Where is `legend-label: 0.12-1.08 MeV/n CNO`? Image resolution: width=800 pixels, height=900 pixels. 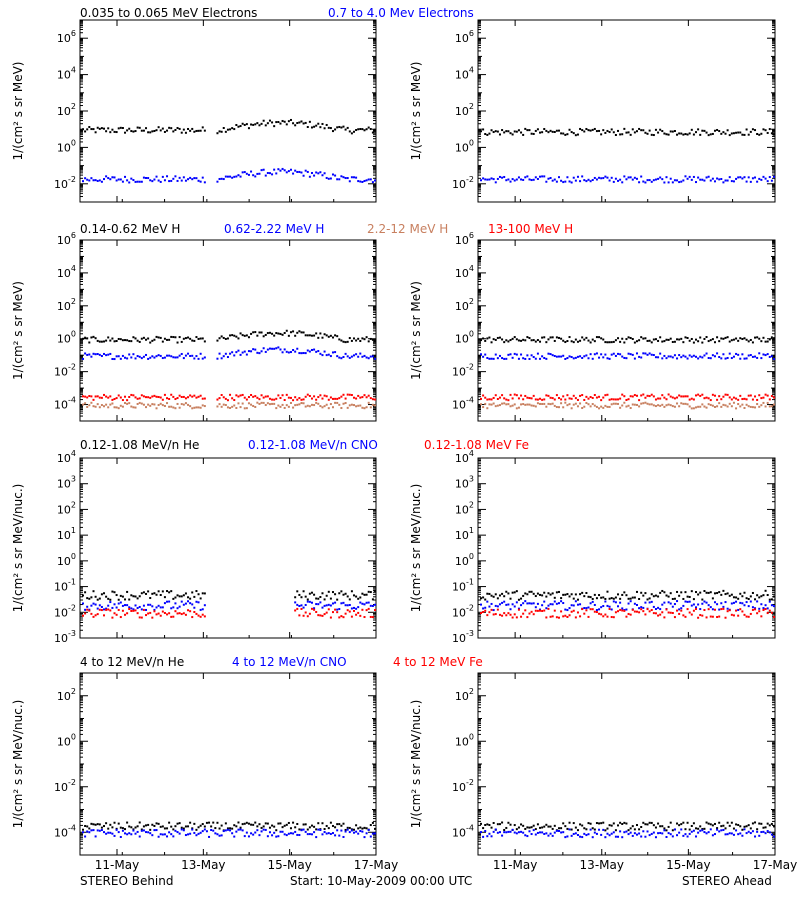 legend-label: 0.12-1.08 MeV/n CNO is located at coordinates (313, 445).